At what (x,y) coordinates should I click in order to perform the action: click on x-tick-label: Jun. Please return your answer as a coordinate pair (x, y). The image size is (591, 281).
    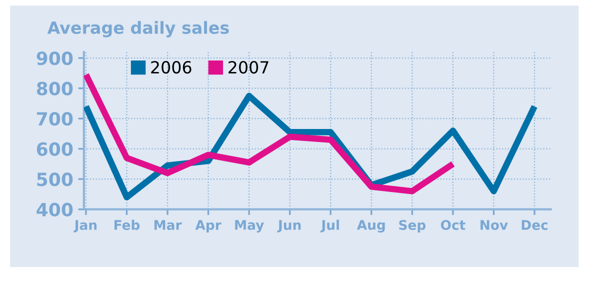
    Looking at the image, I should click on (289, 226).